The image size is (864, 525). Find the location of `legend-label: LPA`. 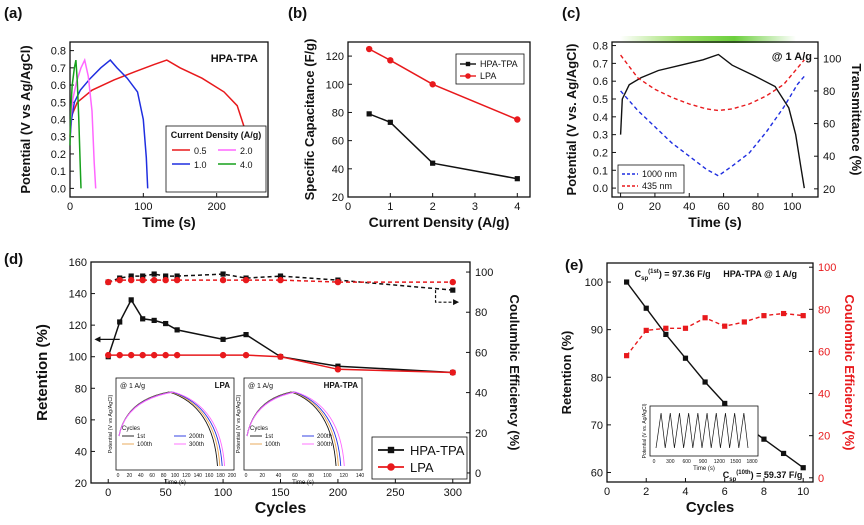

legend-label: LPA is located at coordinates (488, 76).